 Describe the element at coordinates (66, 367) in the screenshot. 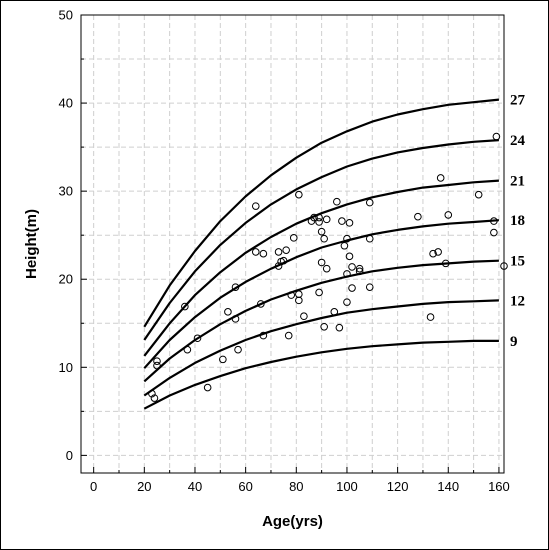

I see `y-tick-label: 10` at that location.